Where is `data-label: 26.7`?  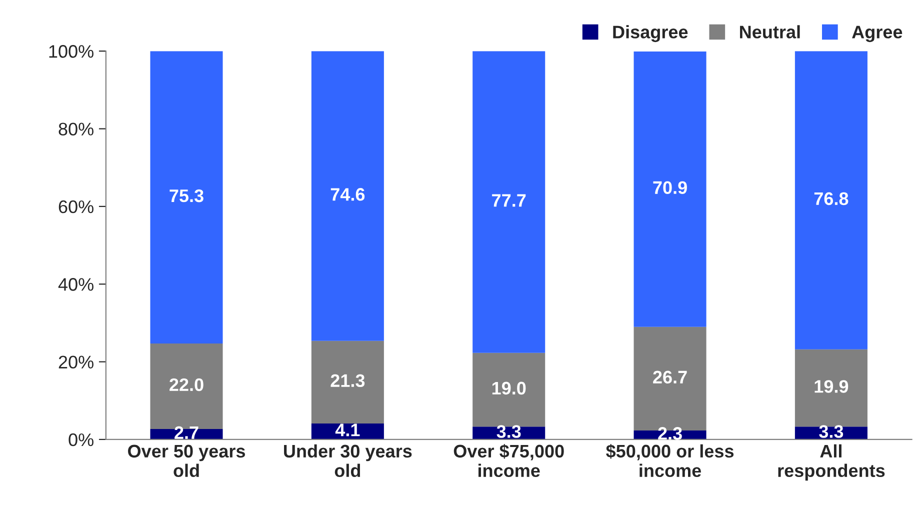 data-label: 26.7 is located at coordinates (670, 377).